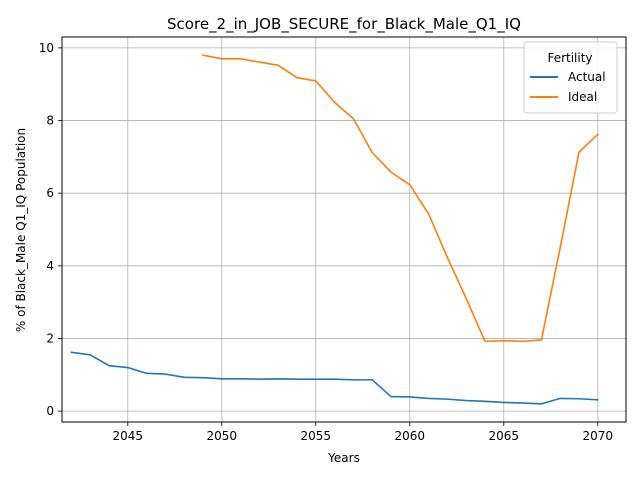  Describe the element at coordinates (50, 338) in the screenshot. I see `y-tick-label: 2` at that location.